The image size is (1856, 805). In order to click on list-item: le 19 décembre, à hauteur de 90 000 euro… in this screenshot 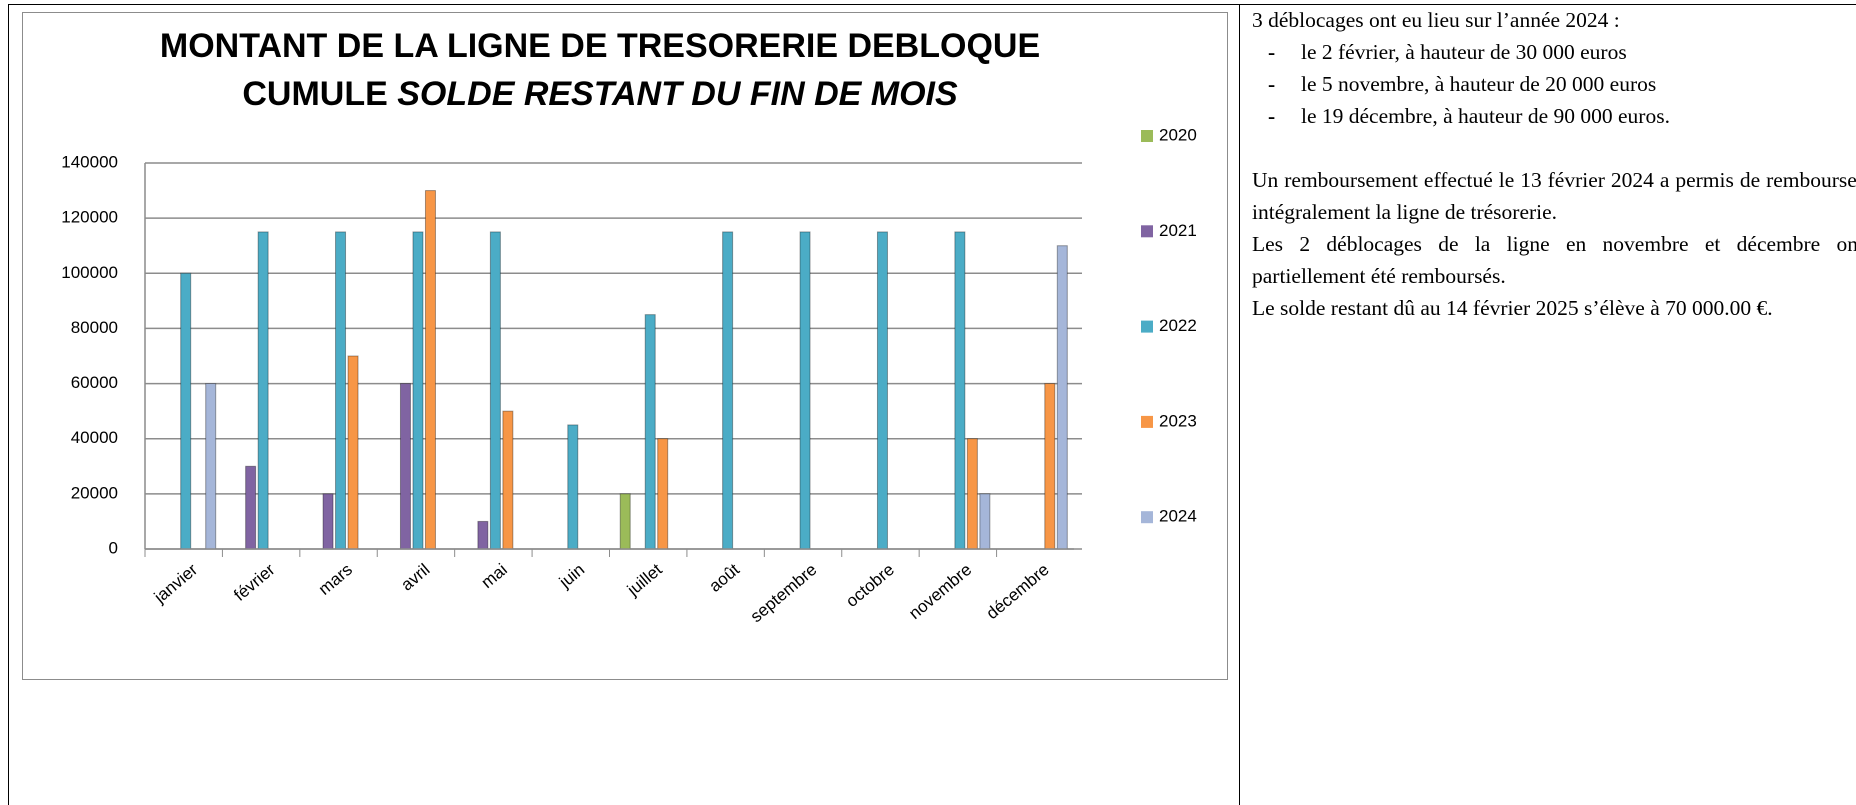, I will do `click(1554, 116)`.